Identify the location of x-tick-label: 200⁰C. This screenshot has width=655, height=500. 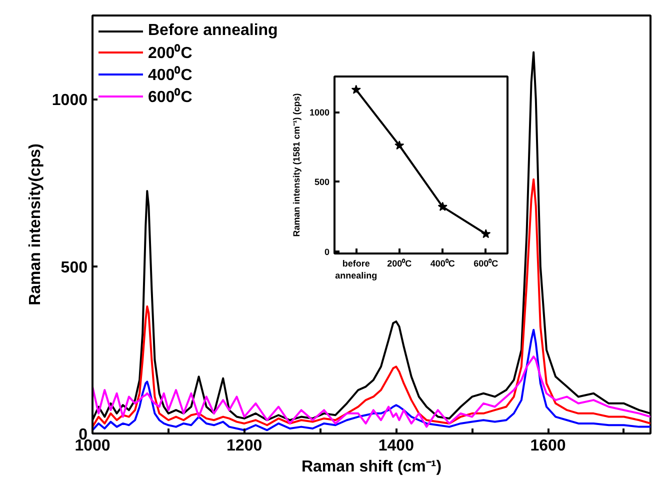
(399, 263).